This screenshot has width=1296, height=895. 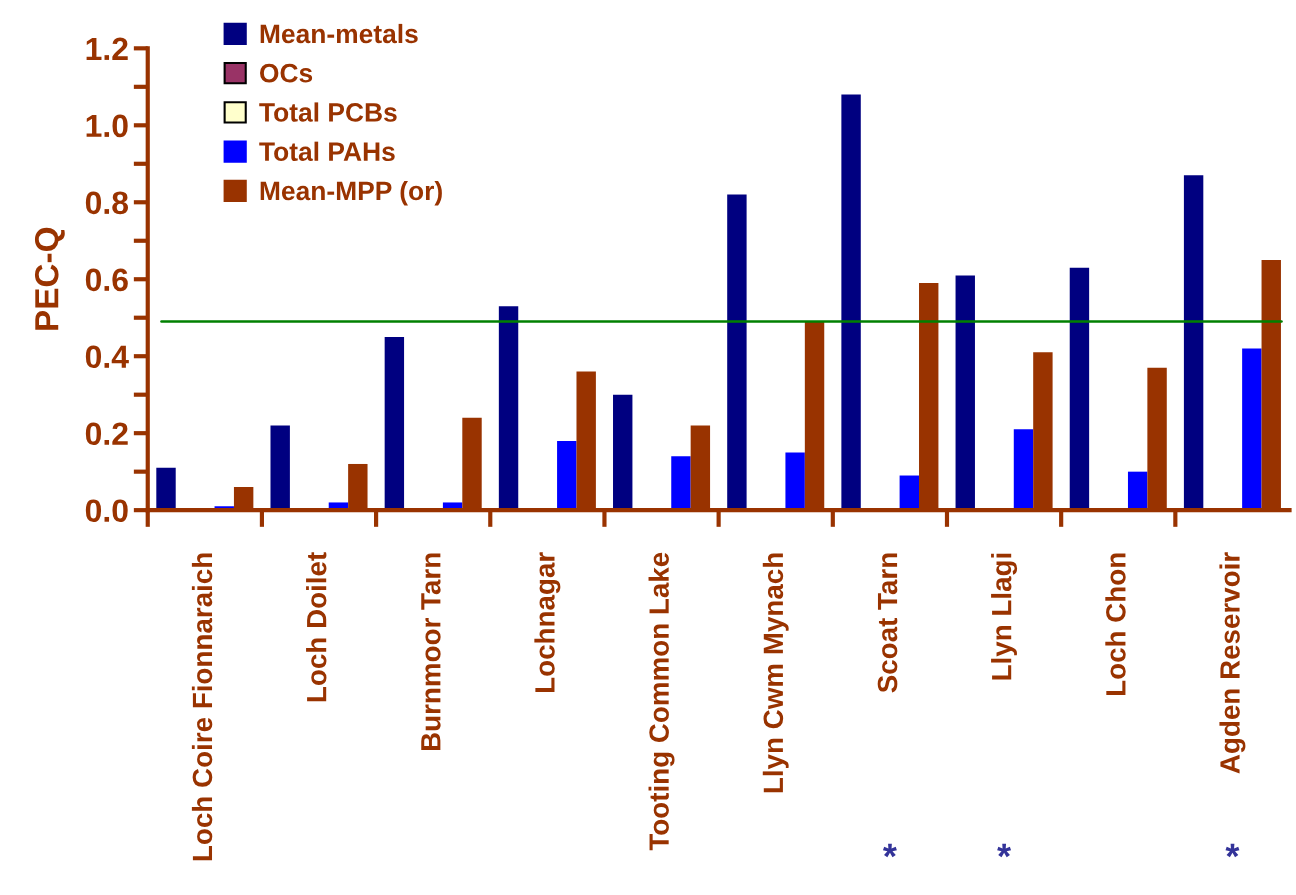 I want to click on x-tick-label: Agden Reservoir, so click(x=1232, y=663).